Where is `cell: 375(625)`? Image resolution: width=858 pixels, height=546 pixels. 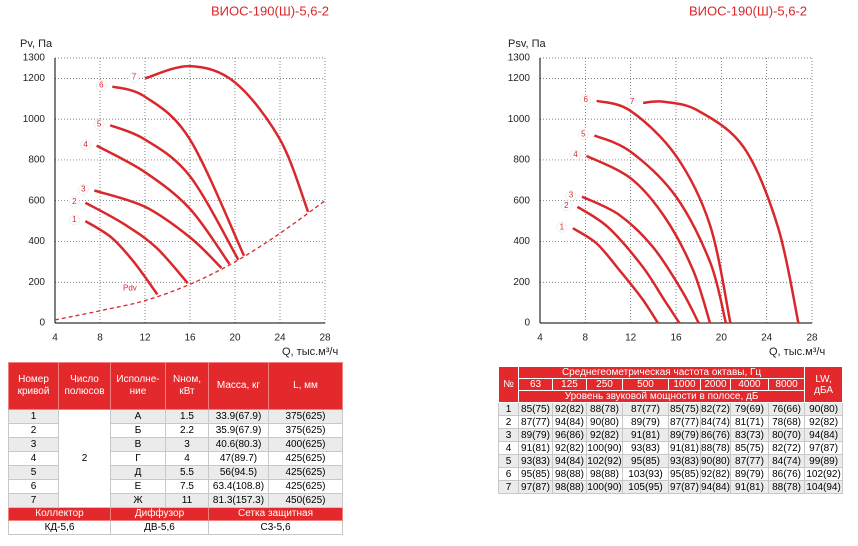 cell: 375(625) is located at coordinates (305, 430).